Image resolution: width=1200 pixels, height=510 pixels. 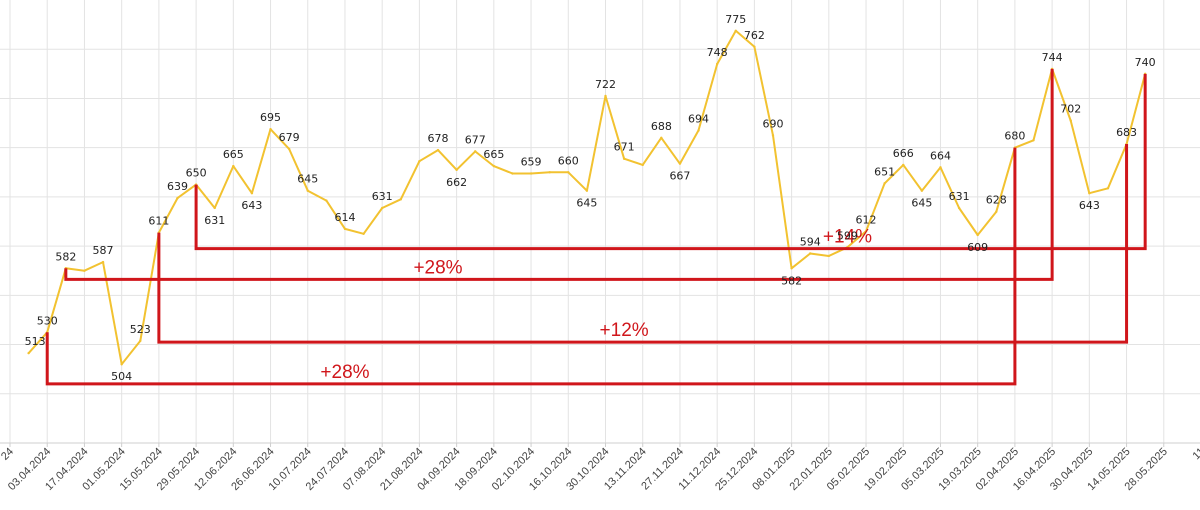 I want to click on data-label: 513, so click(x=35, y=341).